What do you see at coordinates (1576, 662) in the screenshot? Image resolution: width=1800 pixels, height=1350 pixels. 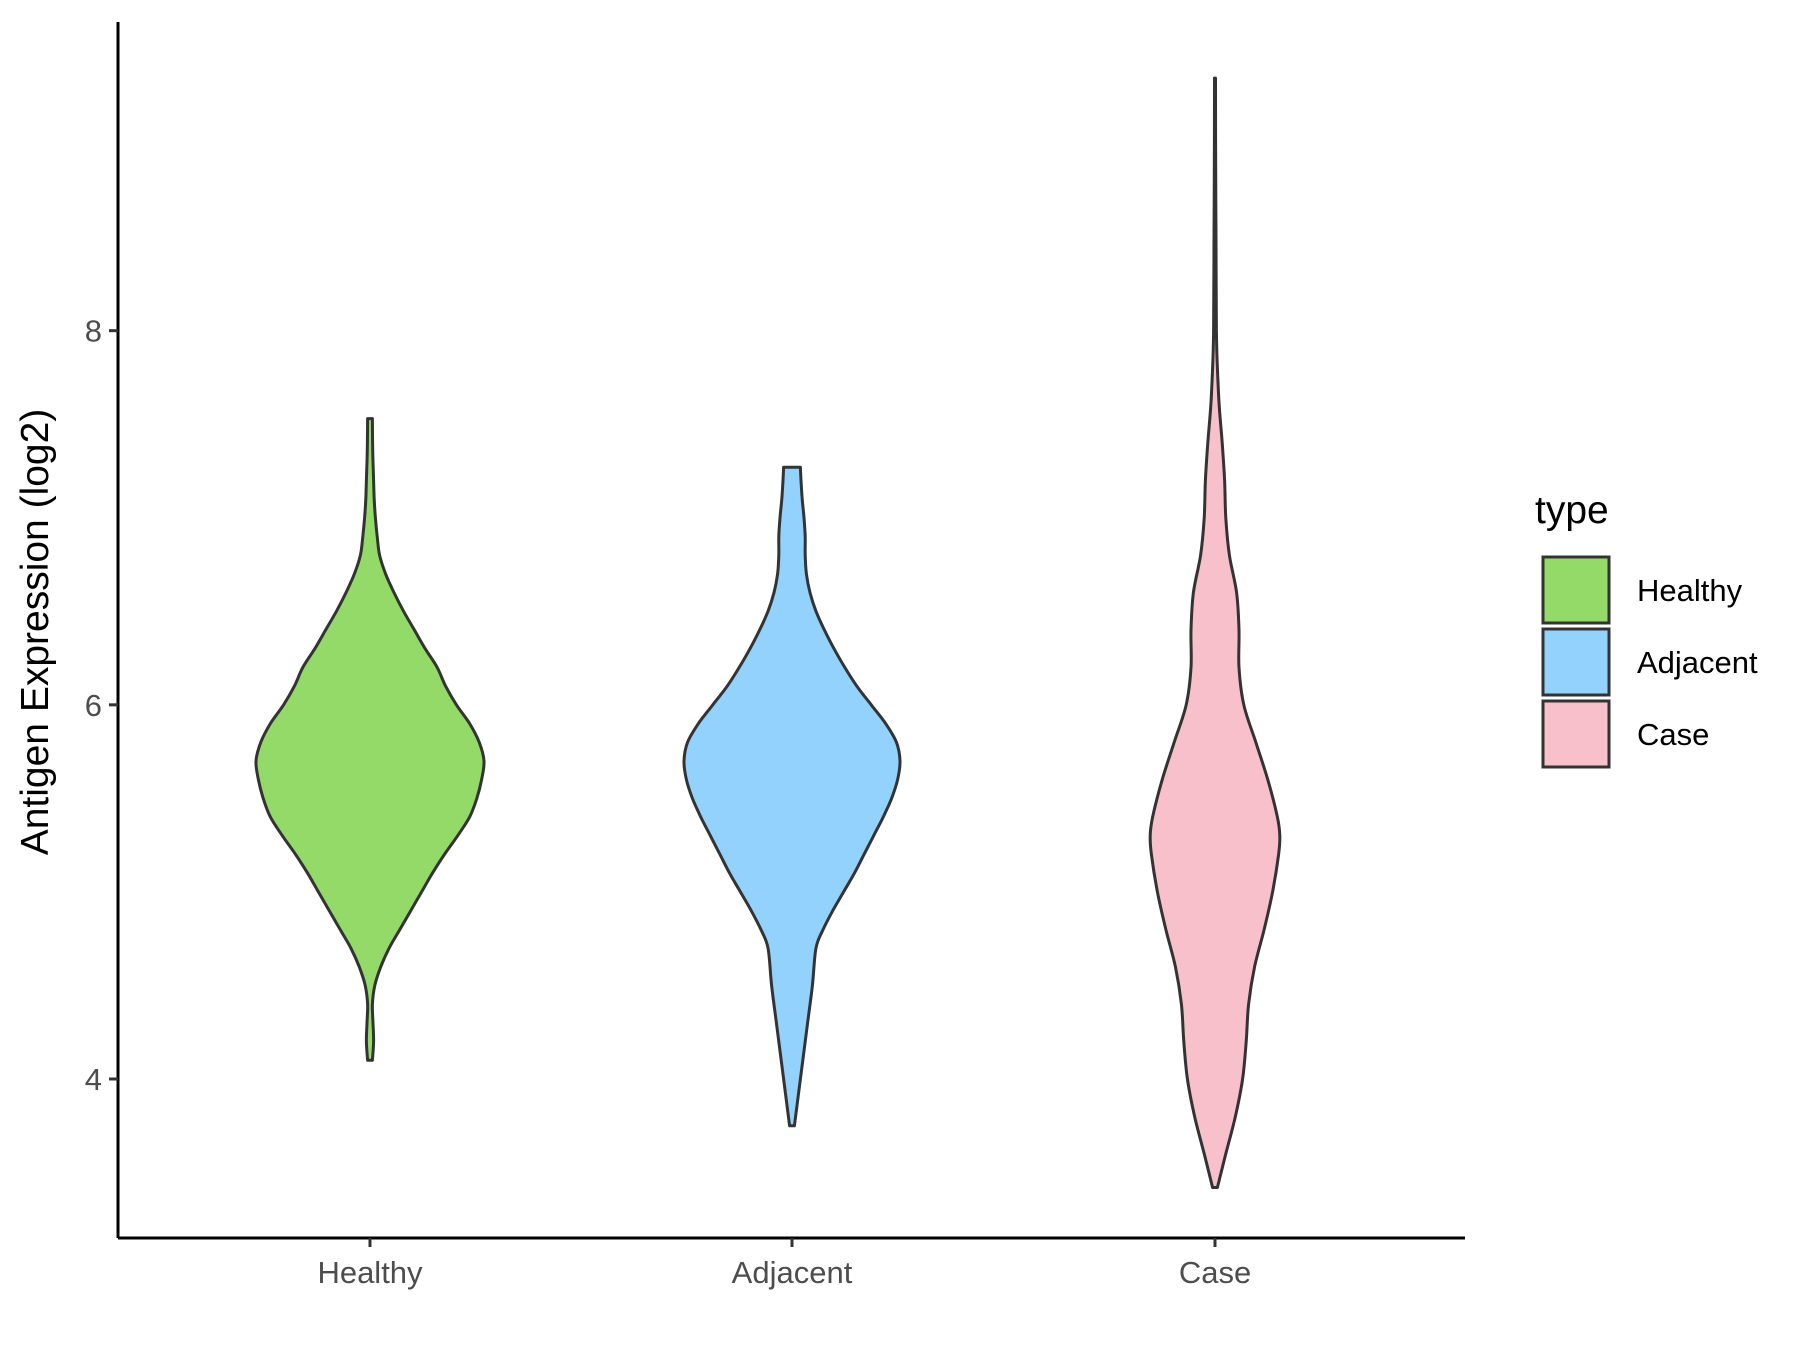 I see `legend-swatch-adjacent` at bounding box center [1576, 662].